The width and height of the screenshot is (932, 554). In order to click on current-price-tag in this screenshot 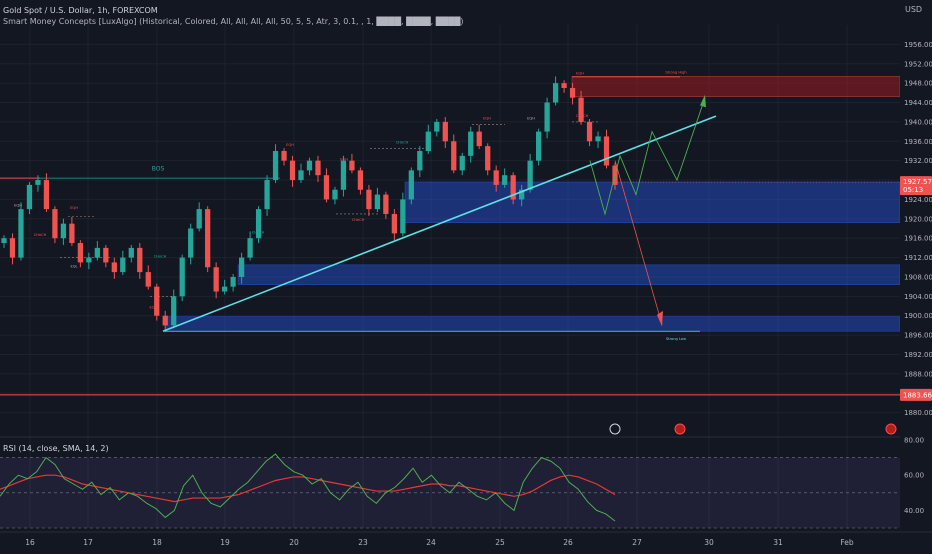, I will do `click(916, 186)`.